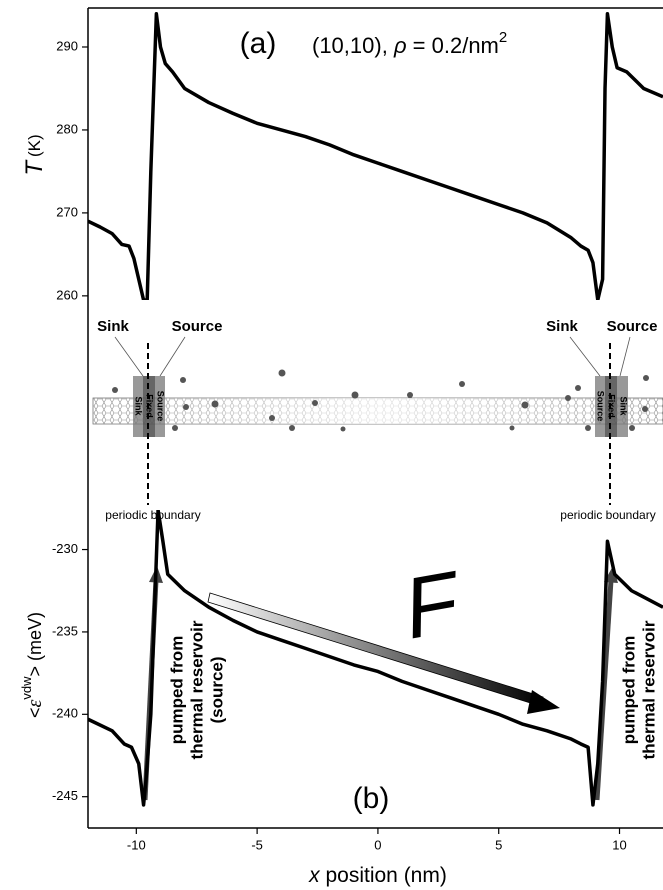 The width and height of the screenshot is (663, 890). Describe the element at coordinates (35, 704) in the screenshot. I see `label-part: ε` at that location.